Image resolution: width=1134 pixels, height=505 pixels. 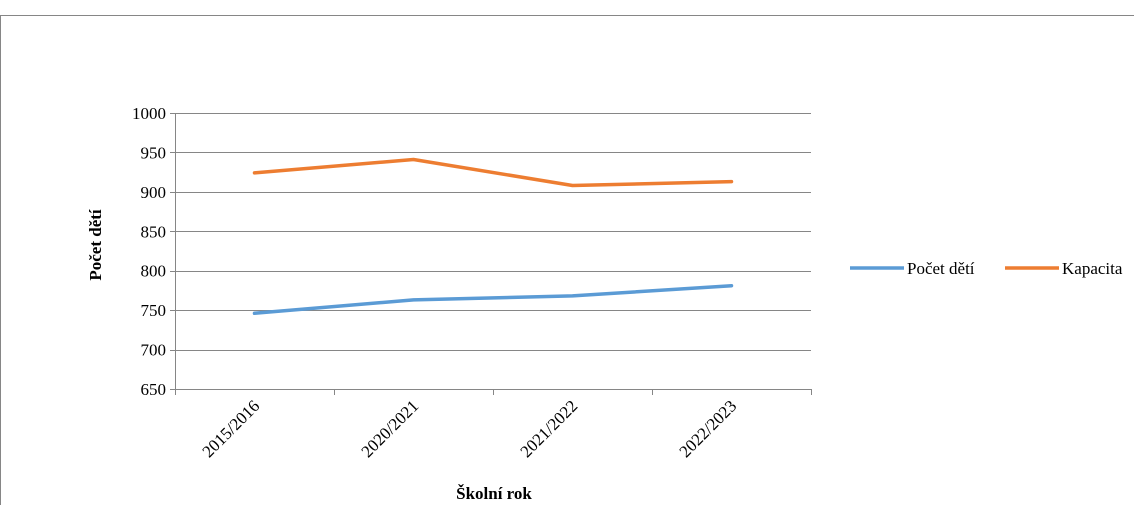 What do you see at coordinates (493, 236) in the screenshot?
I see `series-lines` at bounding box center [493, 236].